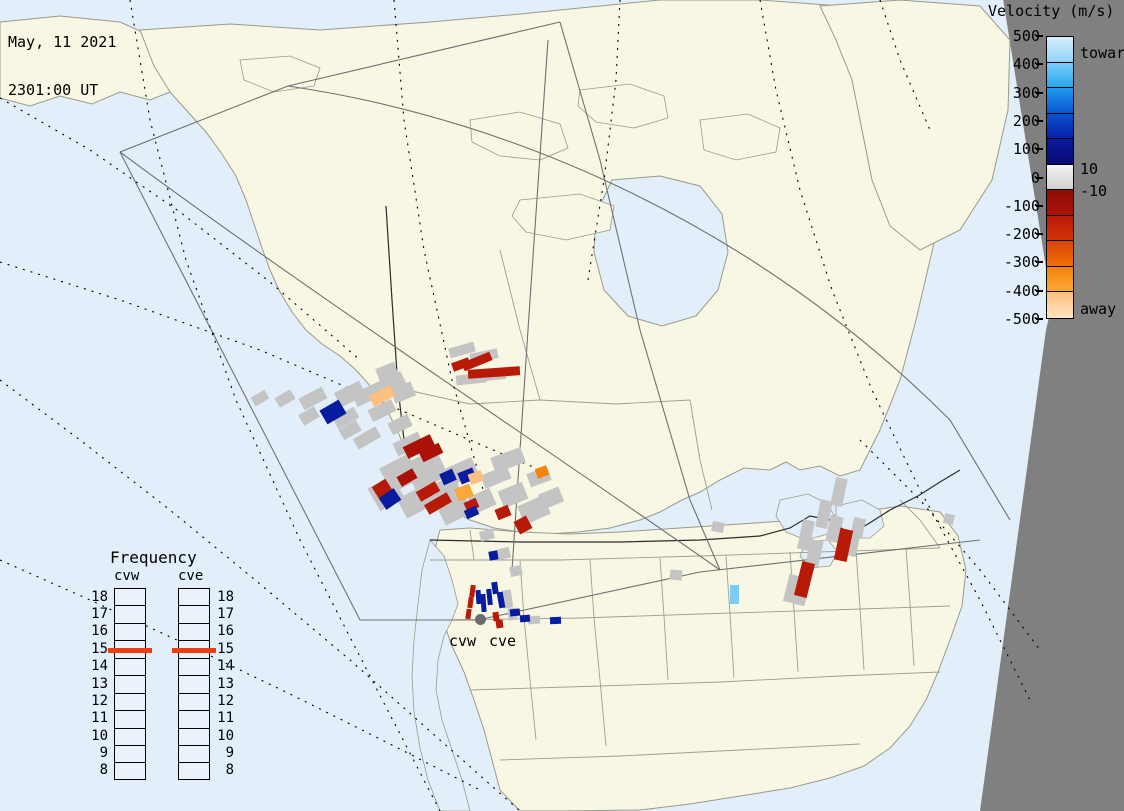 This screenshot has height=811, width=1124. I want to click on frequency-bar-cvw, so click(130, 684).